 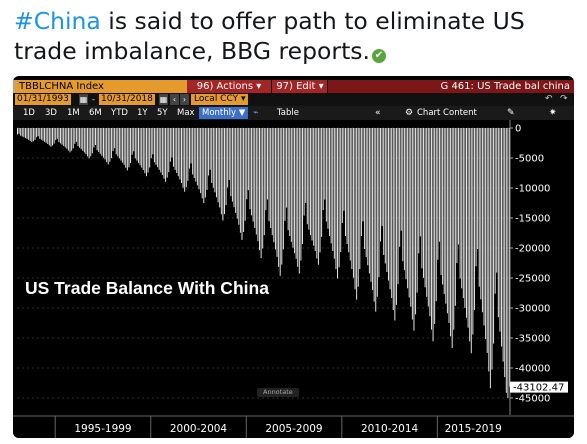 I want to click on annotate-button: Annotate, so click(x=278, y=392).